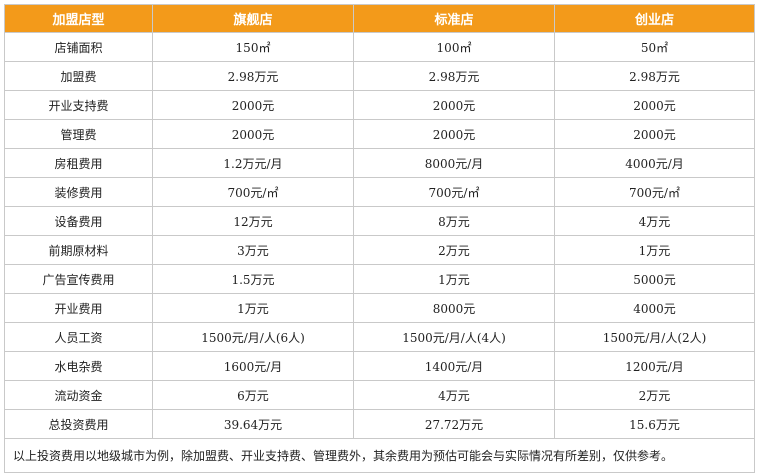  Describe the element at coordinates (454, 308) in the screenshot. I see `cell-standard: 8000元` at that location.